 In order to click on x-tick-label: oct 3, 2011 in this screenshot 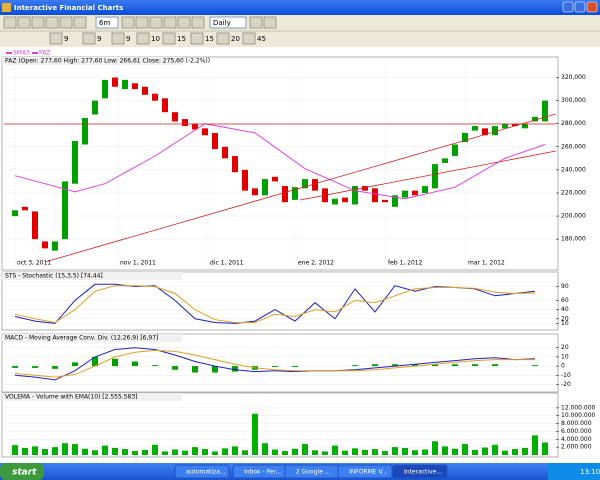, I will do `click(34, 263)`.